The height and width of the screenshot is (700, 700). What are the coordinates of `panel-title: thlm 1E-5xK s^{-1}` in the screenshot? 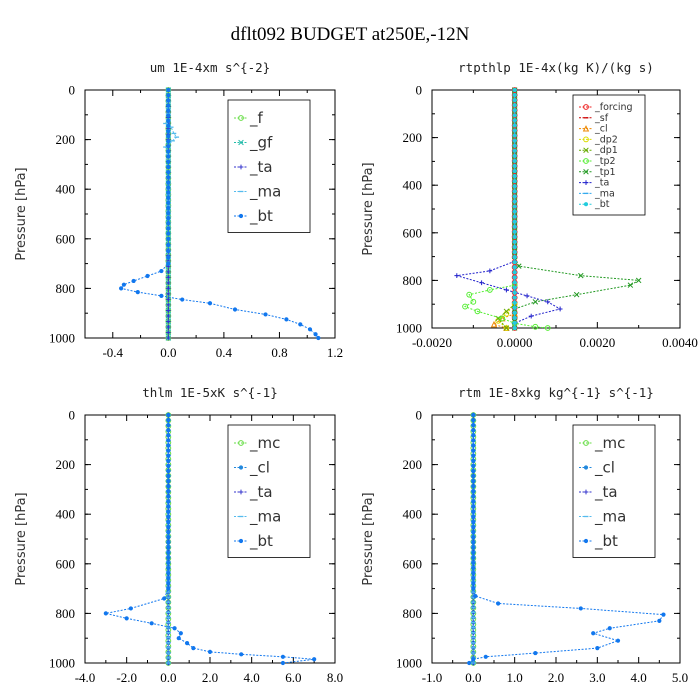 It's located at (209, 392).